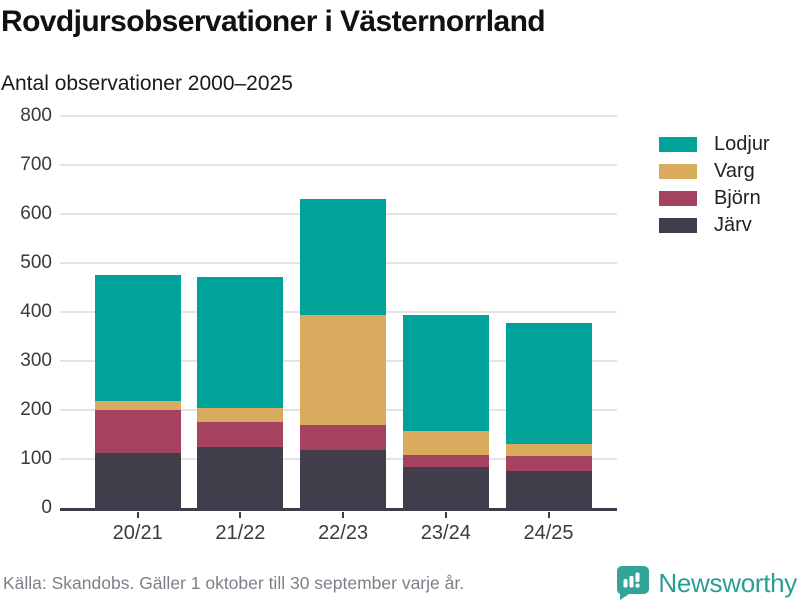 This screenshot has width=800, height=600. What do you see at coordinates (240, 342) in the screenshot?
I see `bar-segment-21-22-lodjur` at bounding box center [240, 342].